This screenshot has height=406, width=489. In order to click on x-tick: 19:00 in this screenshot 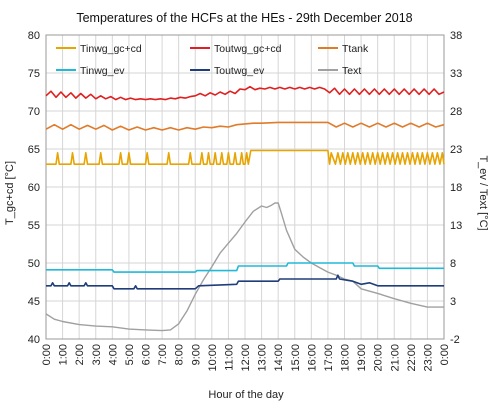, I will do `click(362, 358)`.